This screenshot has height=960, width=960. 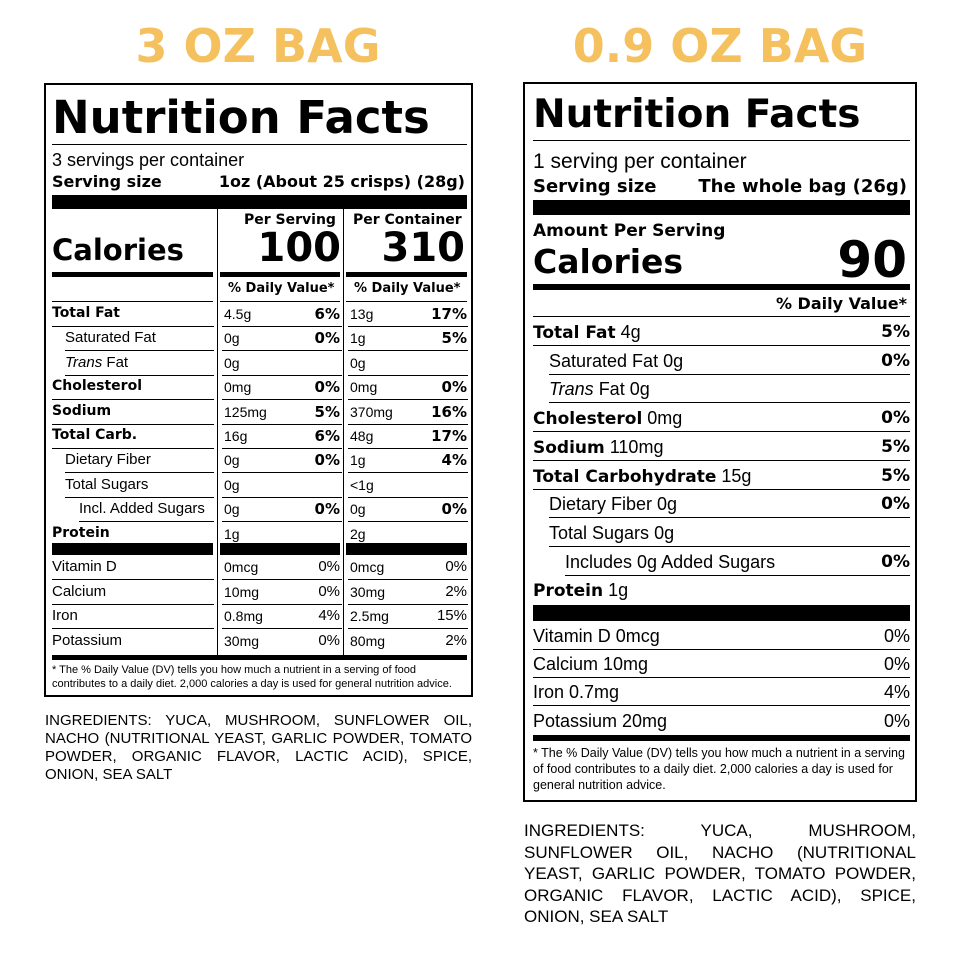 What do you see at coordinates (290, 220) in the screenshot?
I see `per-serving-header: Per Serving` at bounding box center [290, 220].